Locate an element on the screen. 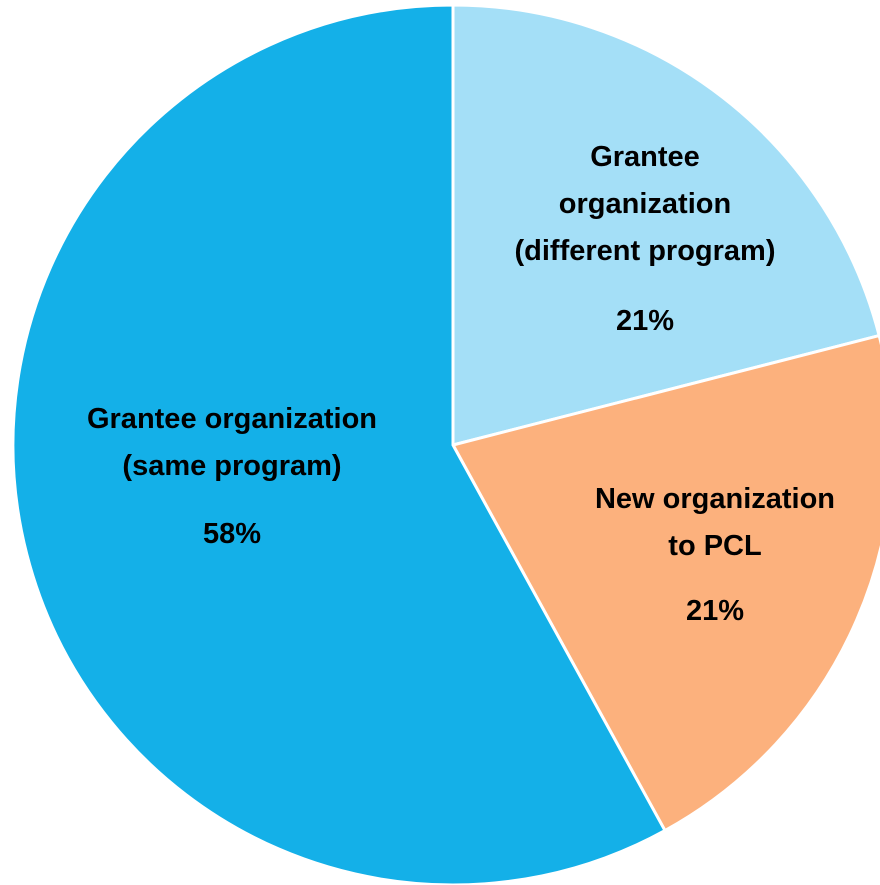  slice-label: New organization to PCL is located at coordinates (715, 522).